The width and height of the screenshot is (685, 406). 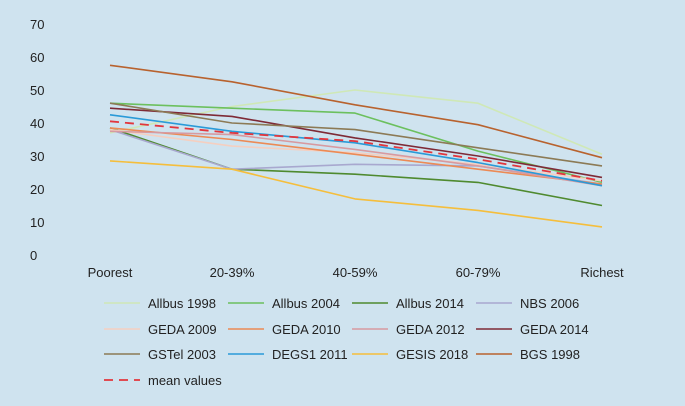 What do you see at coordinates (37, 57) in the screenshot?
I see `y-tick-label-60: 60` at bounding box center [37, 57].